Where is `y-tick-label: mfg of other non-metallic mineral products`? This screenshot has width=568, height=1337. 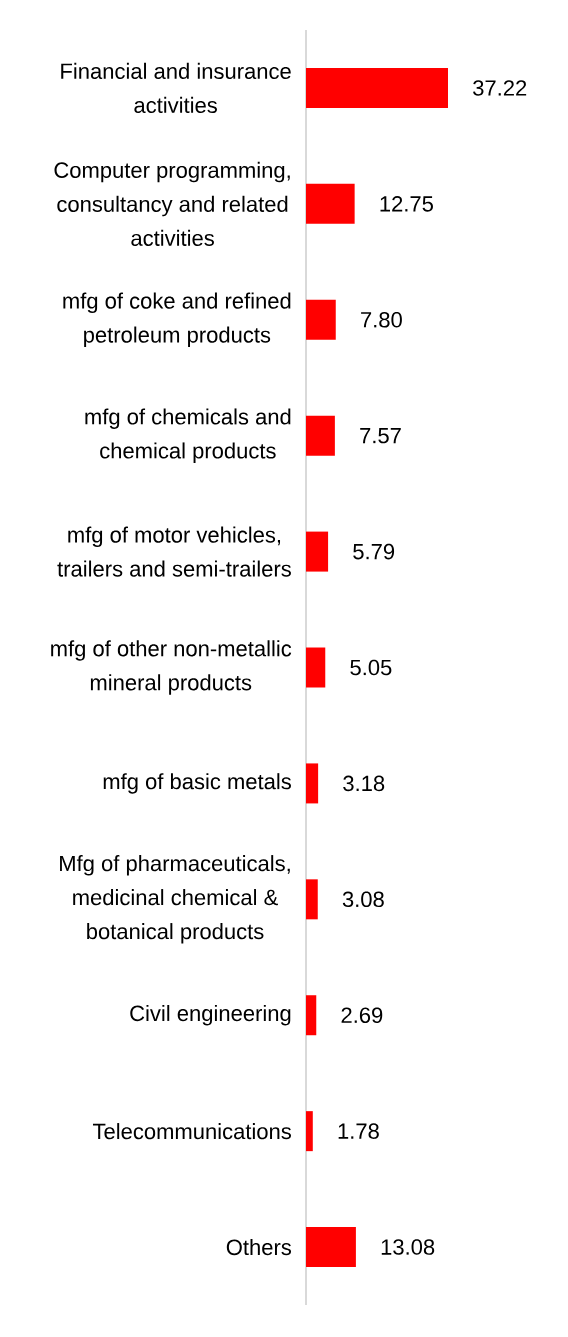 y-tick-label: mfg of other non-metallic mineral products is located at coordinates (171, 667).